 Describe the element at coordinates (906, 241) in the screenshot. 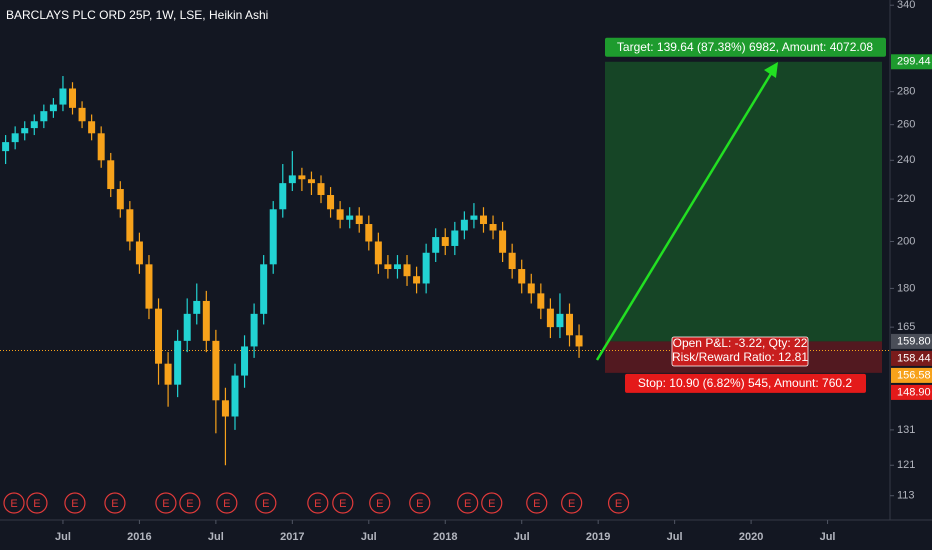

I see `y-tick-label: 200` at that location.